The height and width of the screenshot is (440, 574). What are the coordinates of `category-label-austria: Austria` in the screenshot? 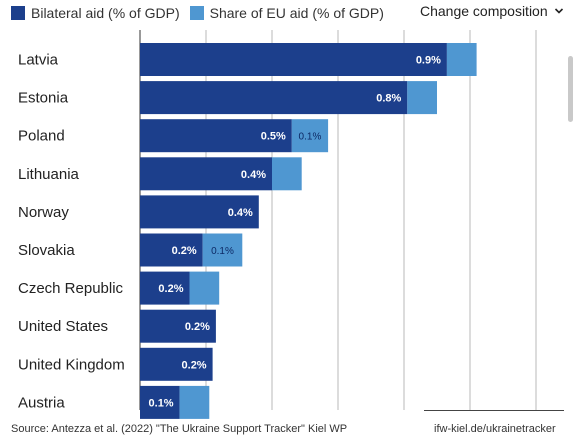 It's located at (41, 402).